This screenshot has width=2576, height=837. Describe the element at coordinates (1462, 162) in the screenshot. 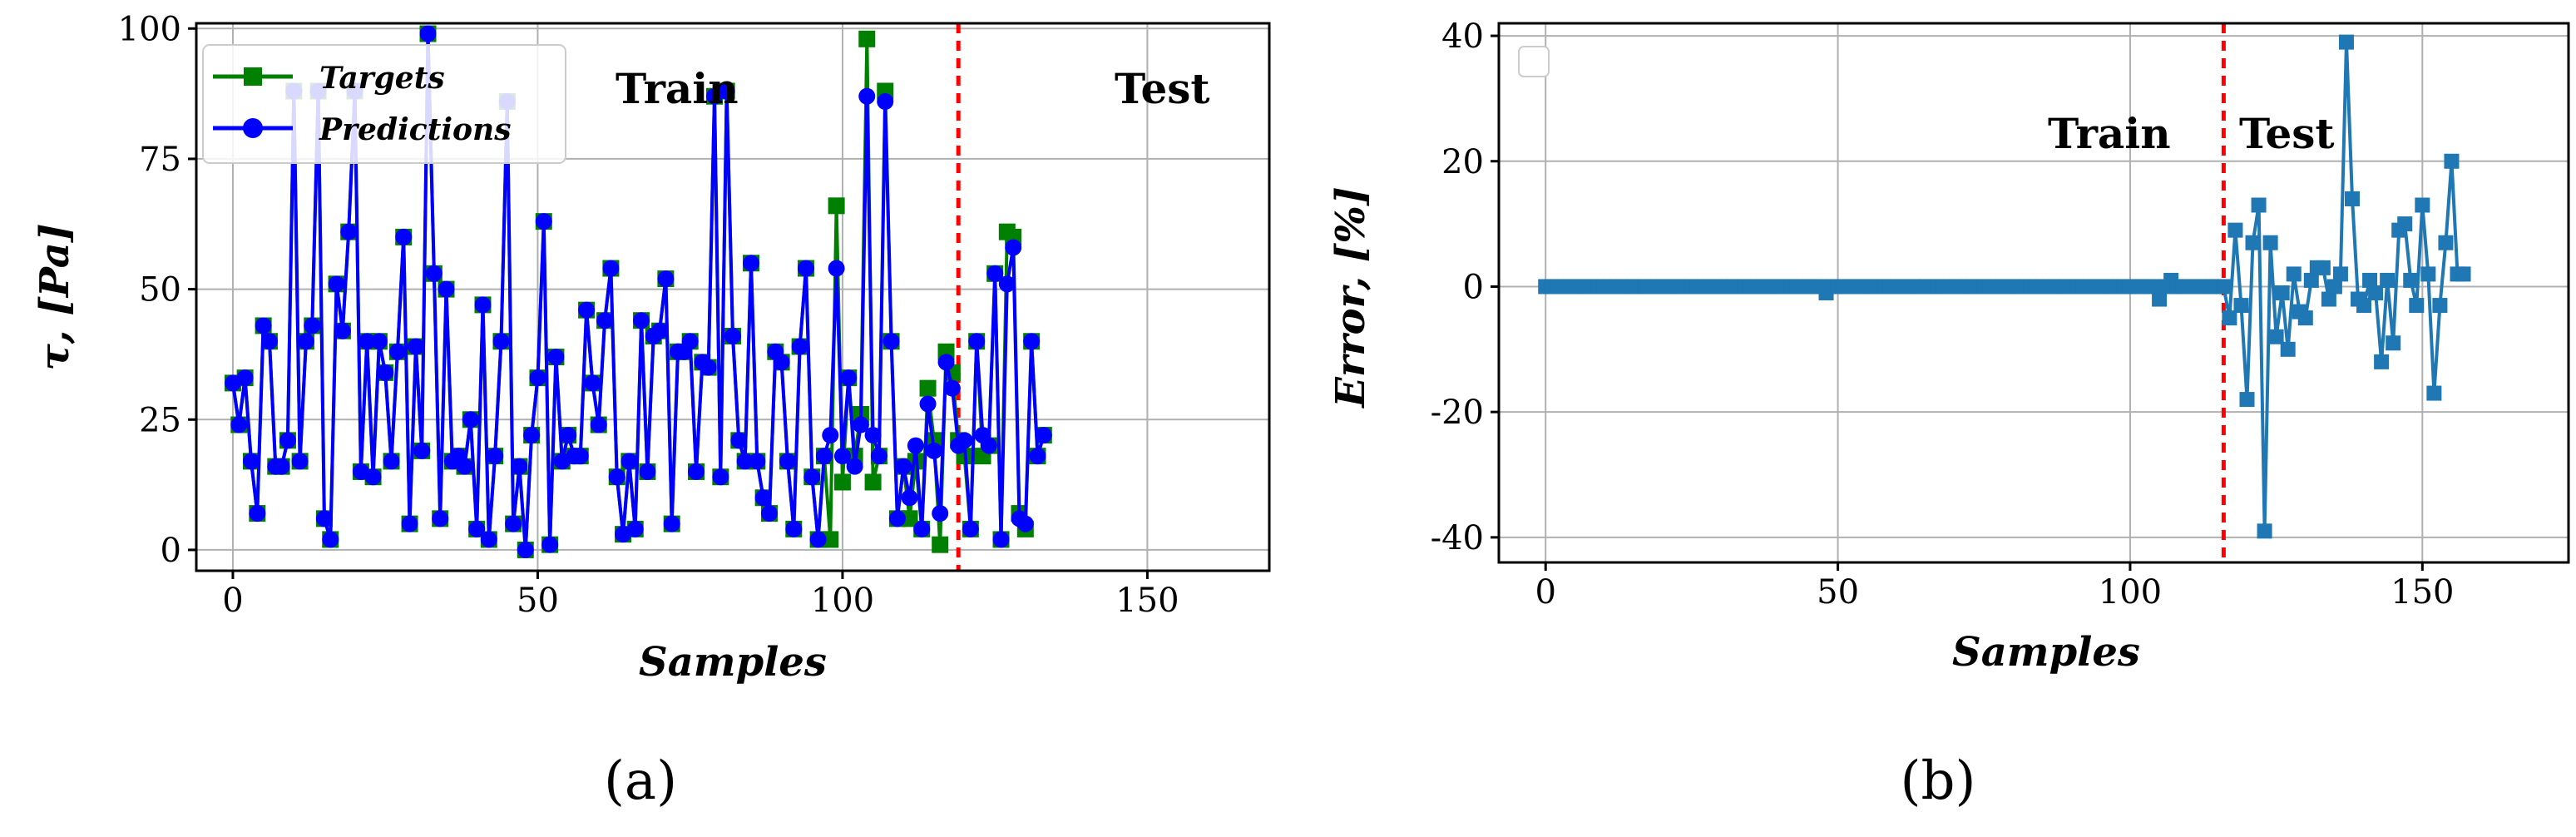

I see `panel-b-ytick-label-3: 20` at that location.